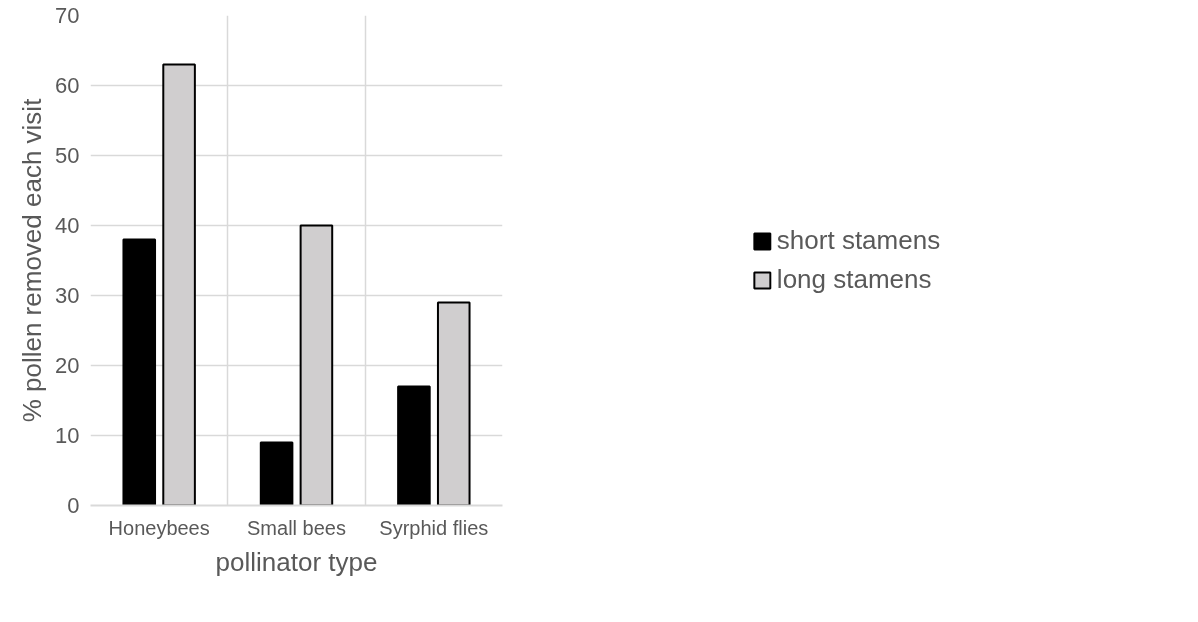 This screenshot has height=622, width=1198. Describe the element at coordinates (67, 435) in the screenshot. I see `y-tick-label: 10` at that location.